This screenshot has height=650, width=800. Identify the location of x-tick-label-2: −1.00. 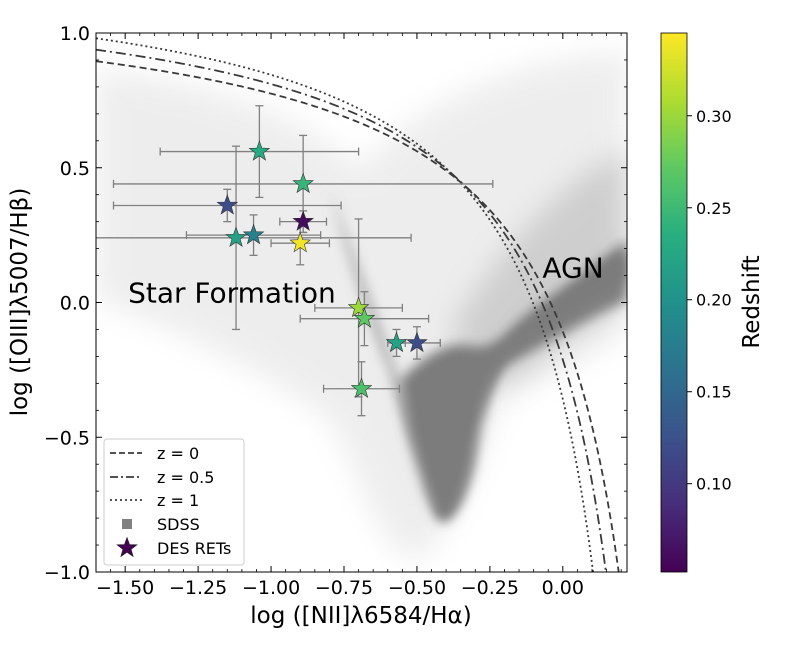
(271, 588).